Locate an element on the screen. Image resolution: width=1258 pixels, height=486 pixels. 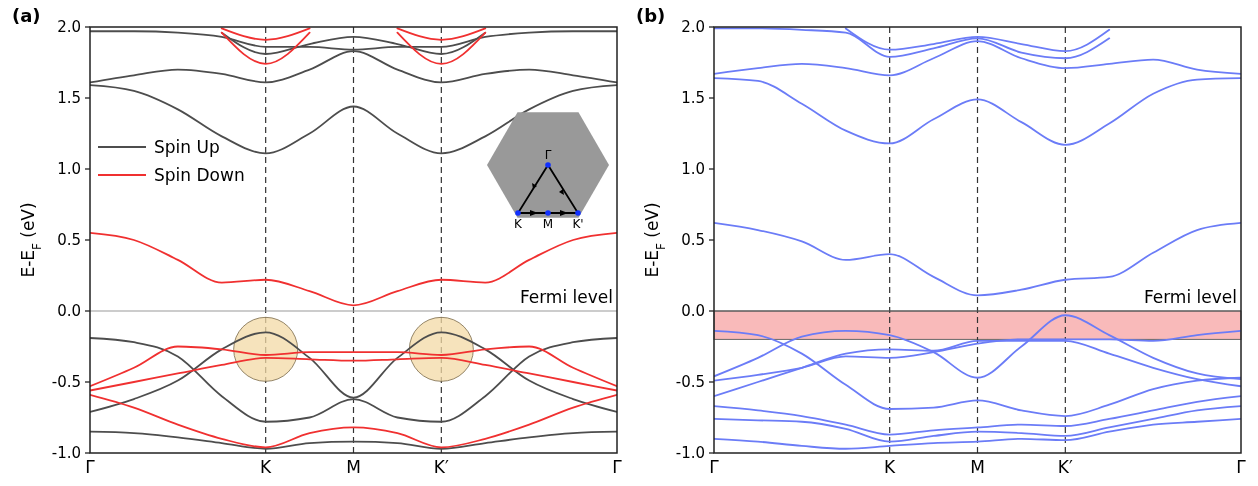
annotation: Γ is located at coordinates (548, 155).